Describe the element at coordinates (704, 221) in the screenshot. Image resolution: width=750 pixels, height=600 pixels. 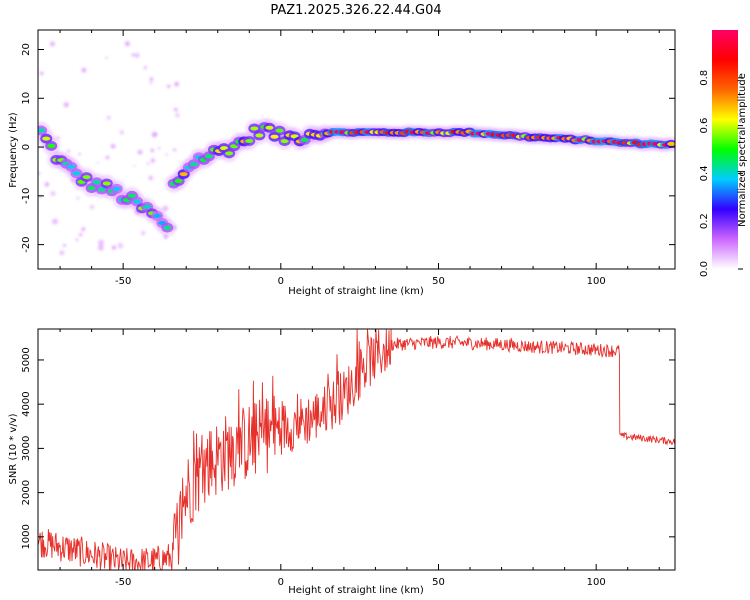
I see `colorbar-tick-label: 0.2` at that location.